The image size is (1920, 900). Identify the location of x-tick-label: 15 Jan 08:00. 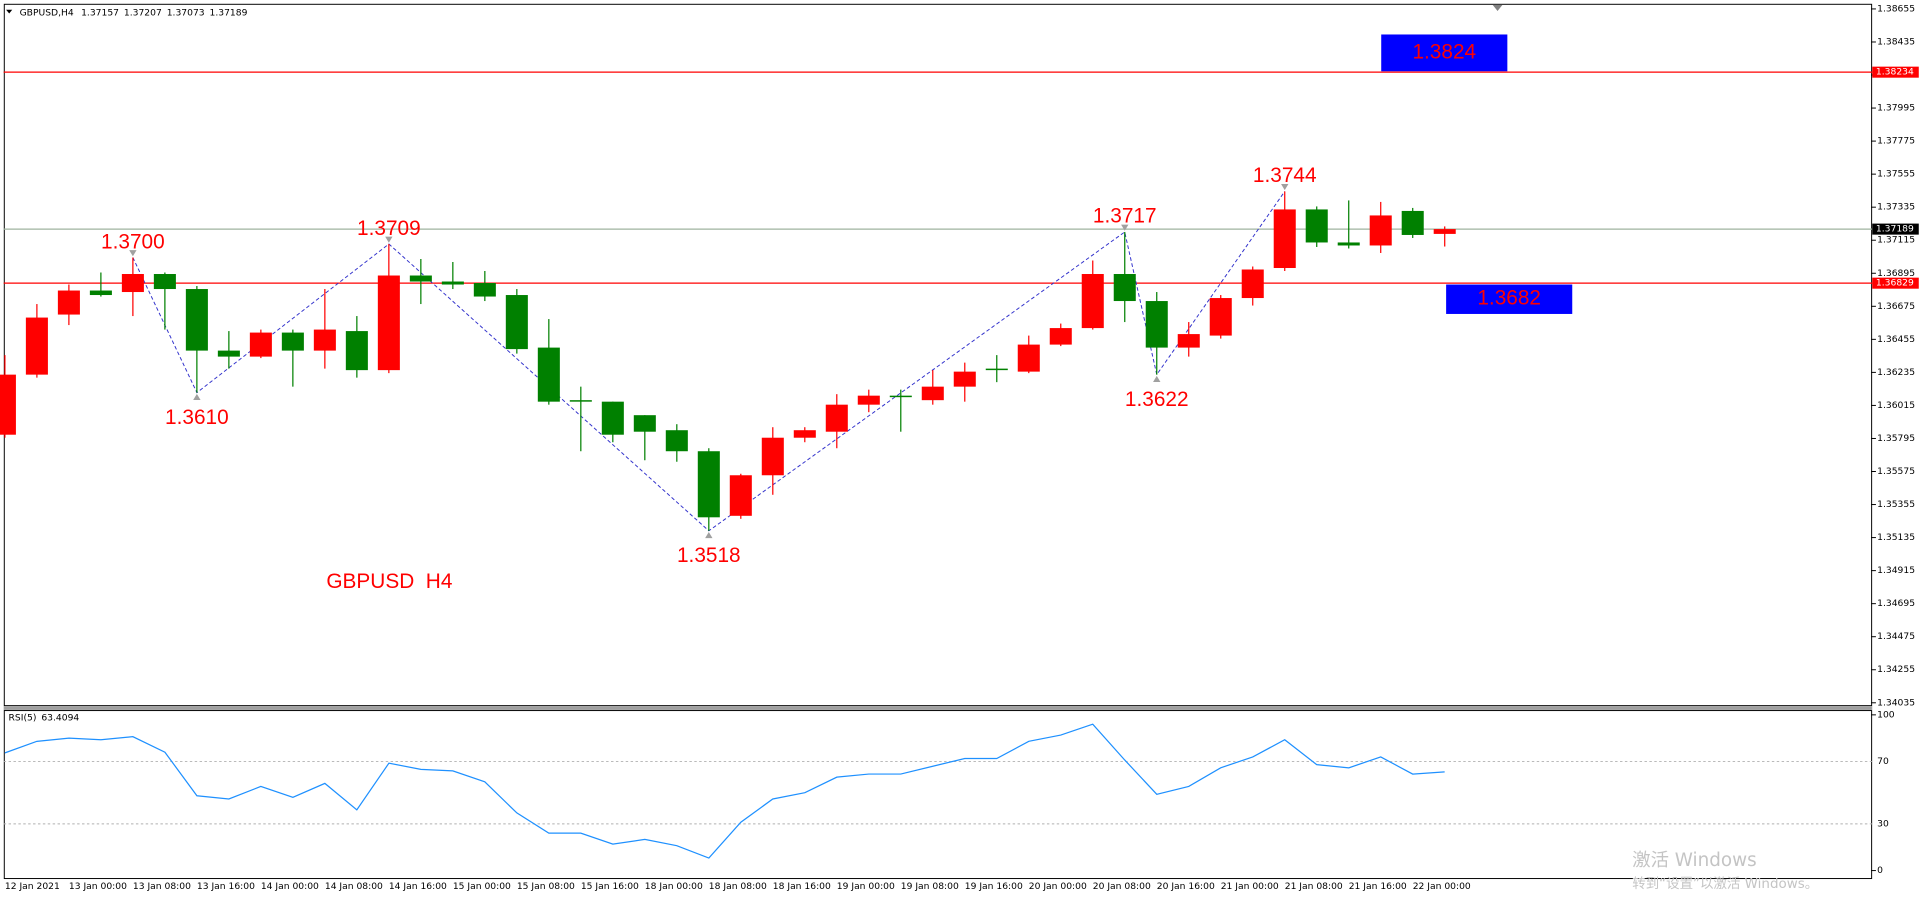
(546, 886).